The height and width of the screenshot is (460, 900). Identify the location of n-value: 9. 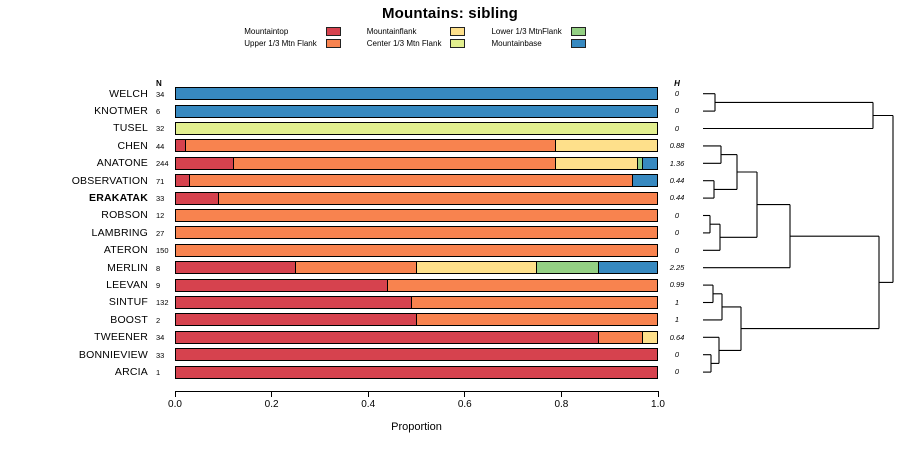
(158, 285).